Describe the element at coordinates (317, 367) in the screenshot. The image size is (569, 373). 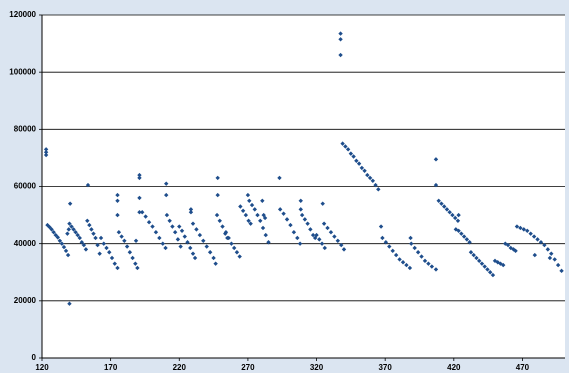
I see `x-tick-label: 320` at that location.